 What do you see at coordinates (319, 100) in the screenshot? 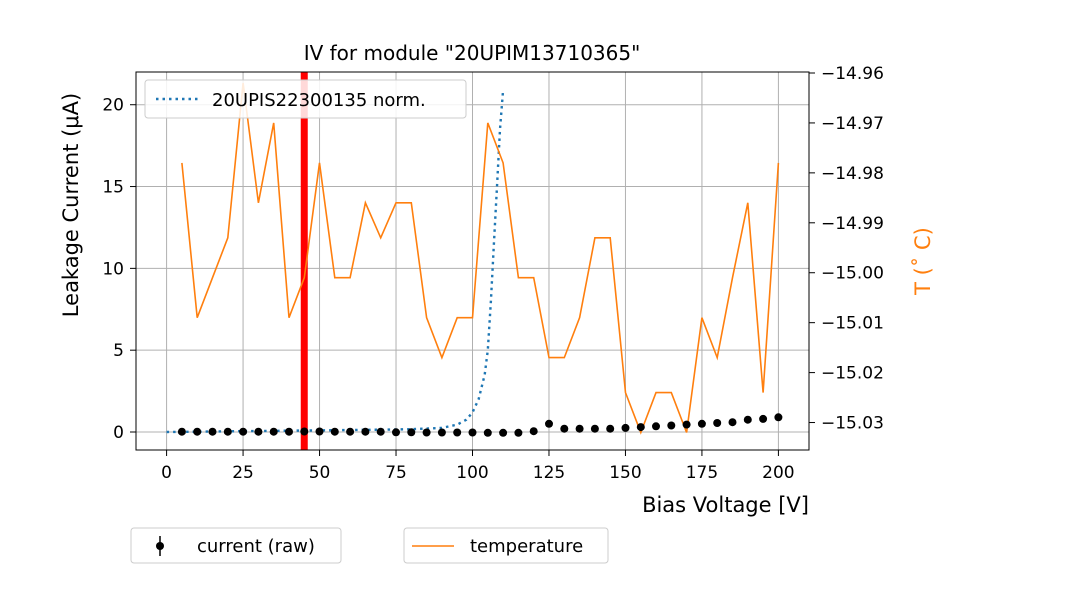
I see `legend-norm-label: 20UPIS22300135 norm.` at bounding box center [319, 100].